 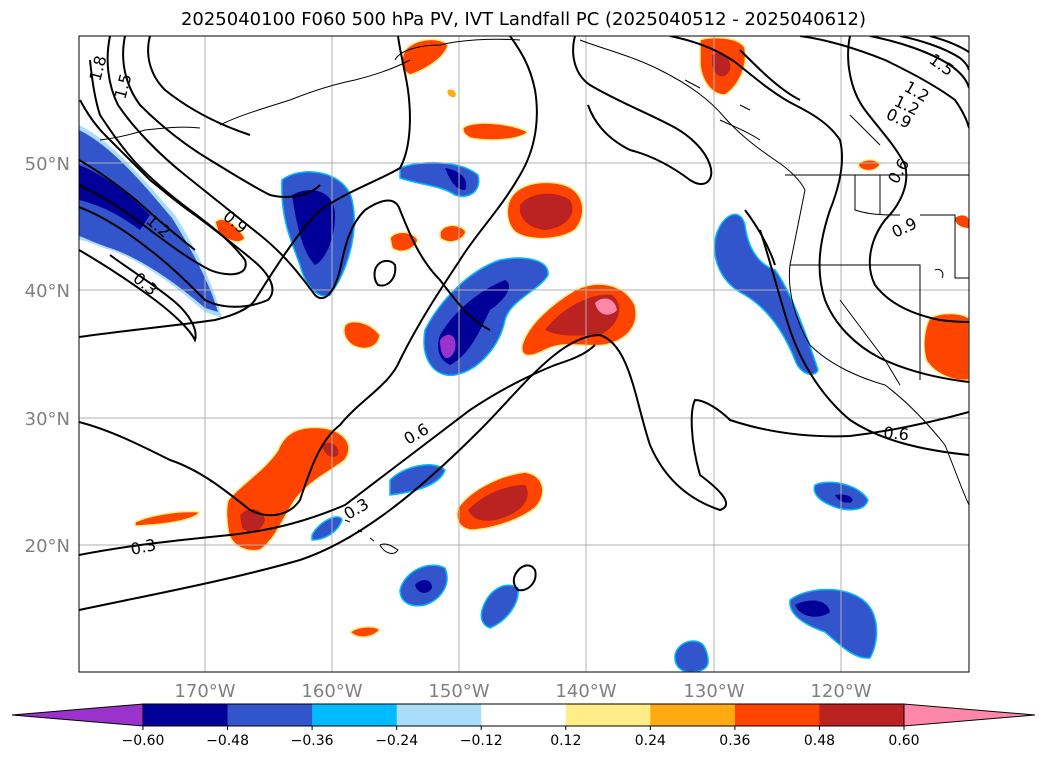 I want to click on lon-ticks: 170°W 160°W 150°W 140°W 130°W 120°W, so click(x=522, y=691).